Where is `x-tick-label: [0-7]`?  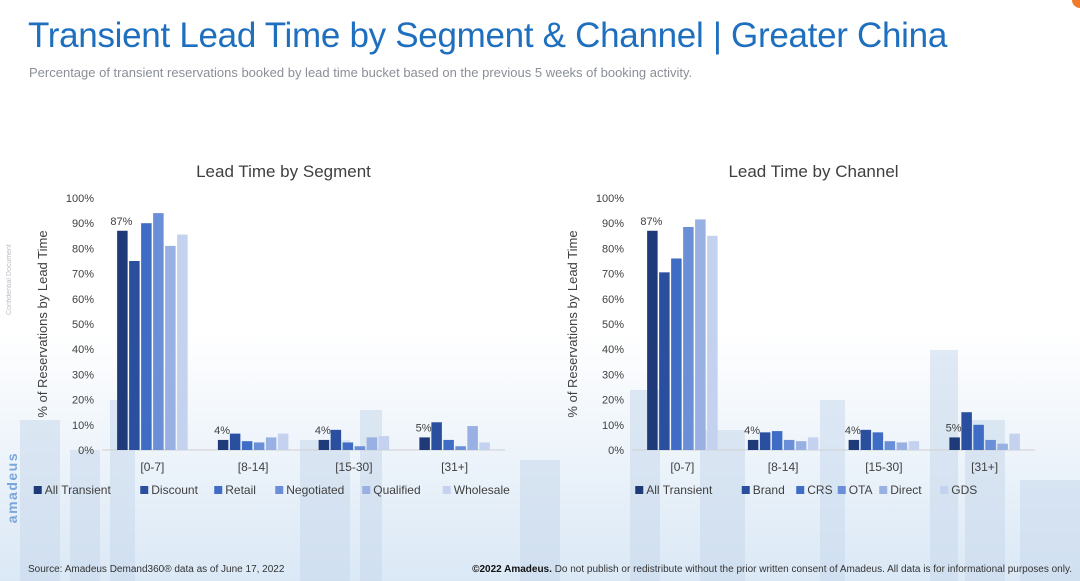 x-tick-label: [0-7] is located at coordinates (152, 467).